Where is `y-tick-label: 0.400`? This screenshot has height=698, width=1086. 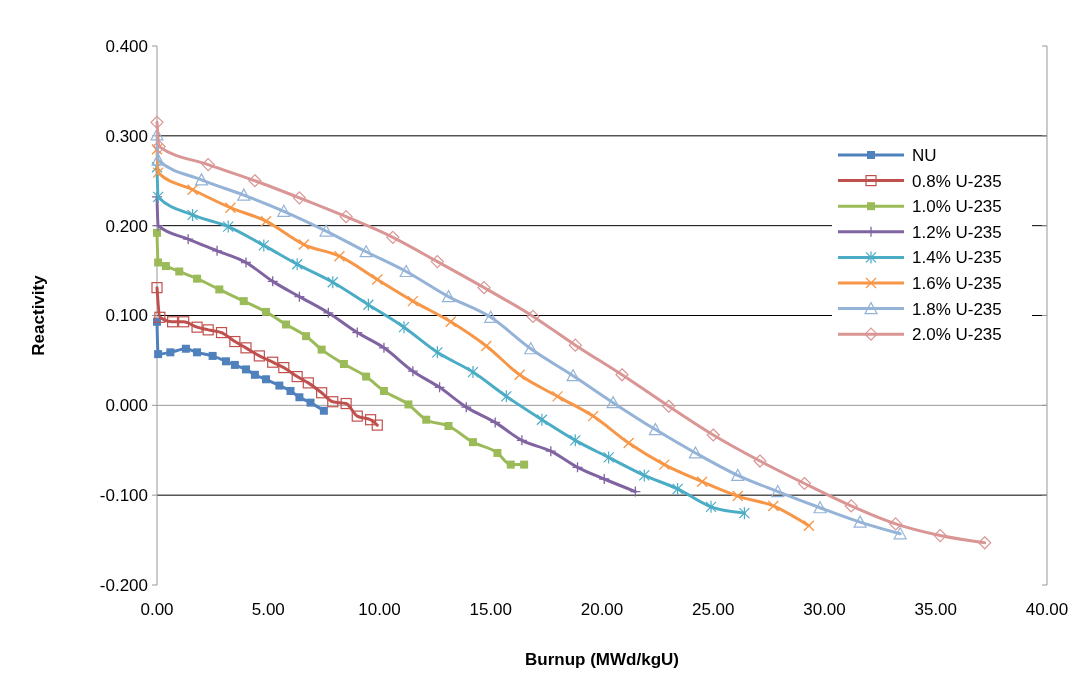
y-tick-label: 0.400 is located at coordinates (126, 46).